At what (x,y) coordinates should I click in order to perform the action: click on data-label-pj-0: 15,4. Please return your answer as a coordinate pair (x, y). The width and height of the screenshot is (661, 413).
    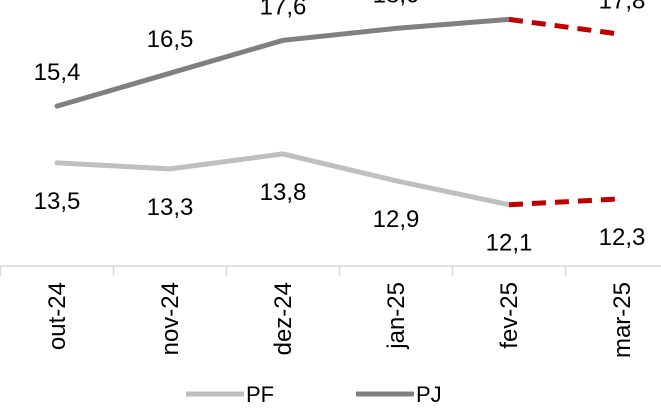
    Looking at the image, I should click on (57, 72).